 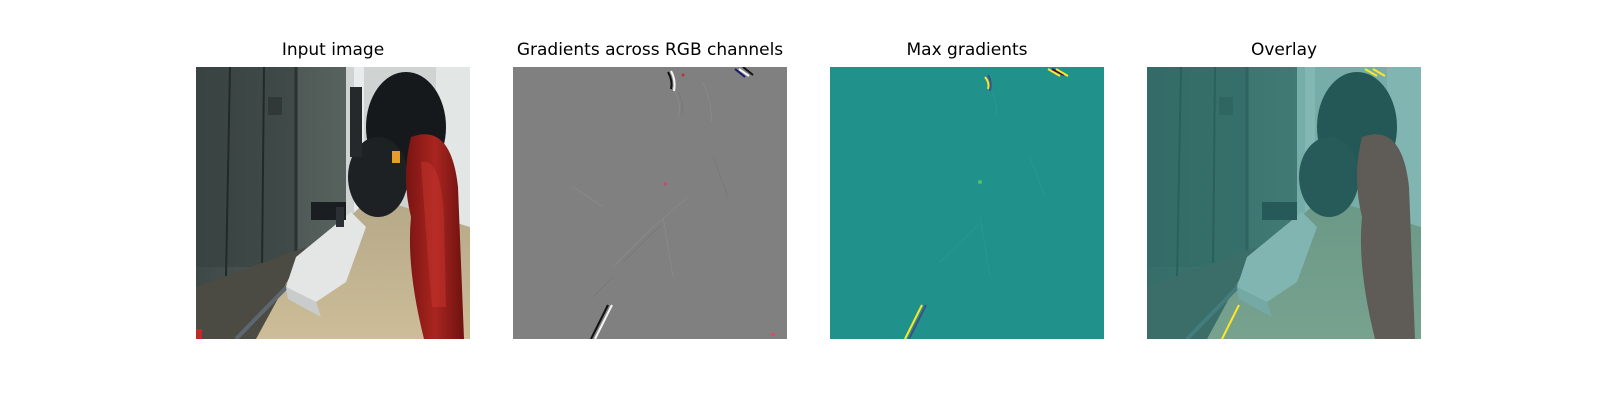 I want to click on panel-max-gradients: Max gradients, so click(x=967, y=201).